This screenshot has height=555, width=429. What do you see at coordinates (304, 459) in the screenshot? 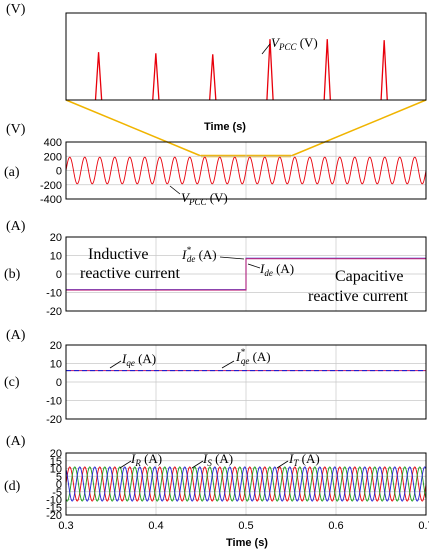
I see `annotation-text: IT (A)` at bounding box center [304, 459].